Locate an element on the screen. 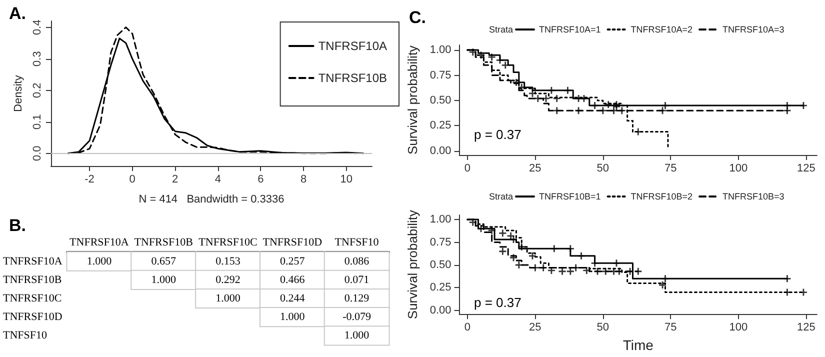  x-tick-label: TNFSF10 is located at coordinates (357, 242).